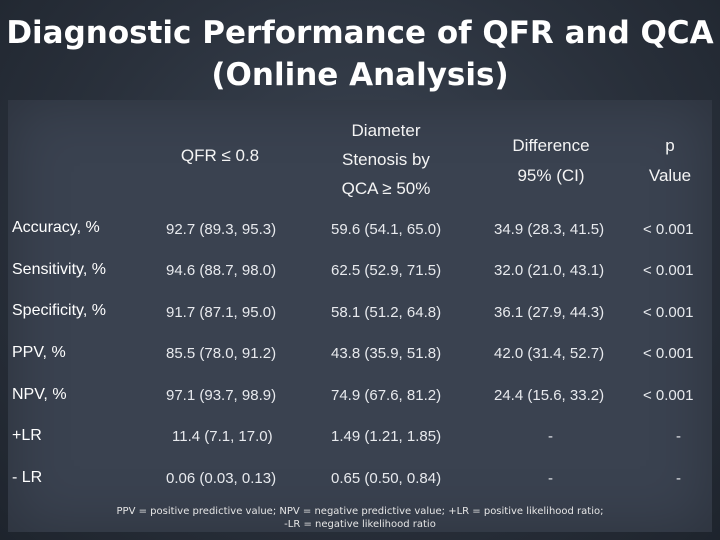  Describe the element at coordinates (39, 352) in the screenshot. I see `row-label-ppv: PPV, %` at that location.